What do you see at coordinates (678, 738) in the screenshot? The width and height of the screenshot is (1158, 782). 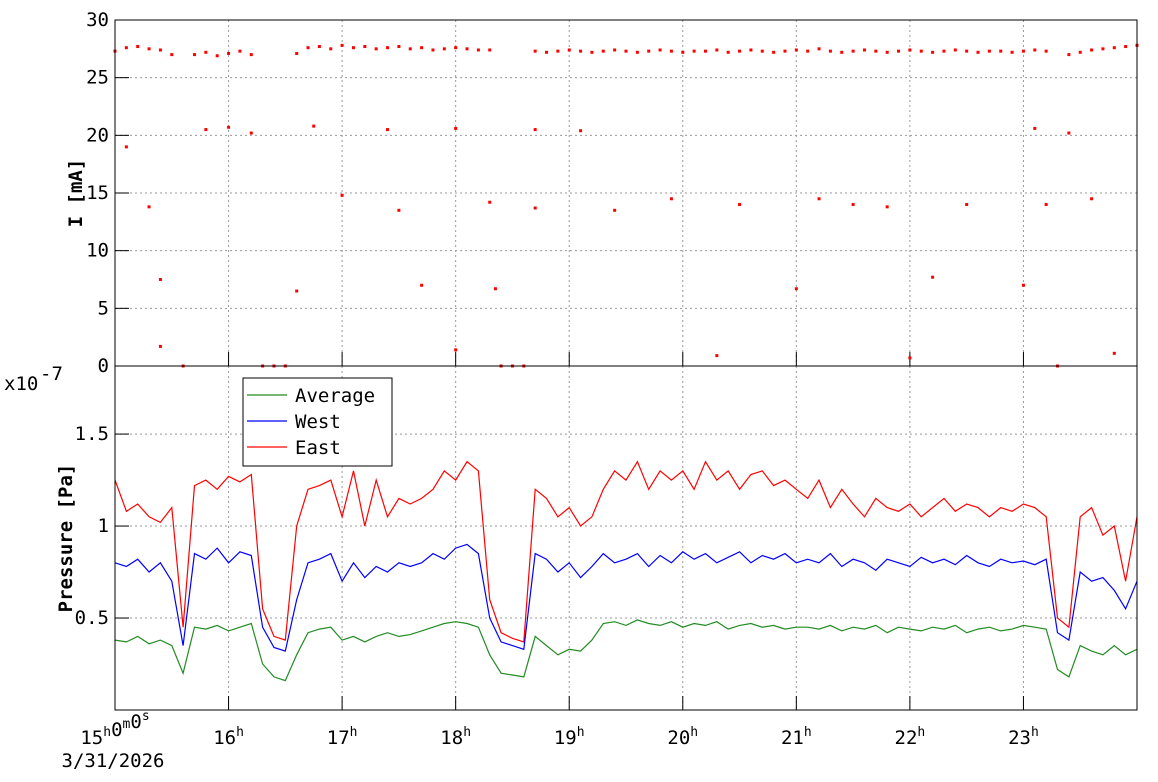 I see `tick-number: 20` at bounding box center [678, 738].